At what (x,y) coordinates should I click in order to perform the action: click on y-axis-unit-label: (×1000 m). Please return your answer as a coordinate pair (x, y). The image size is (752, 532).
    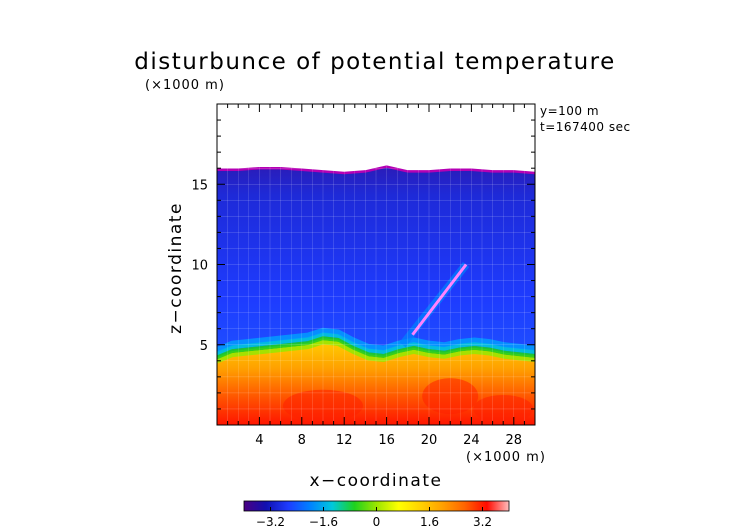
    Looking at the image, I should click on (185, 85).